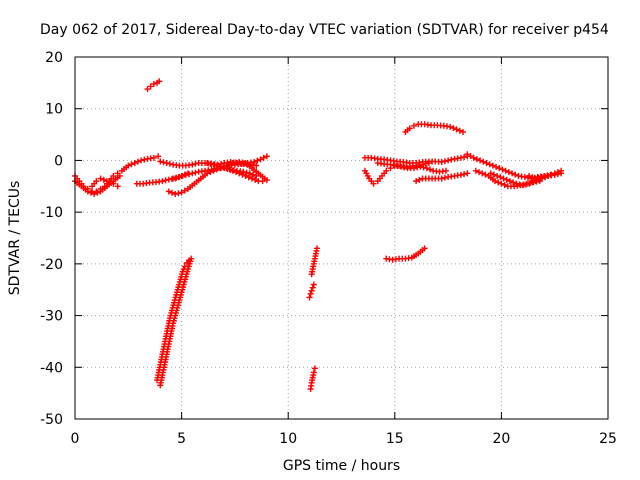 The image size is (640, 480). I want to click on y-tick-label: -30, so click(51, 317).